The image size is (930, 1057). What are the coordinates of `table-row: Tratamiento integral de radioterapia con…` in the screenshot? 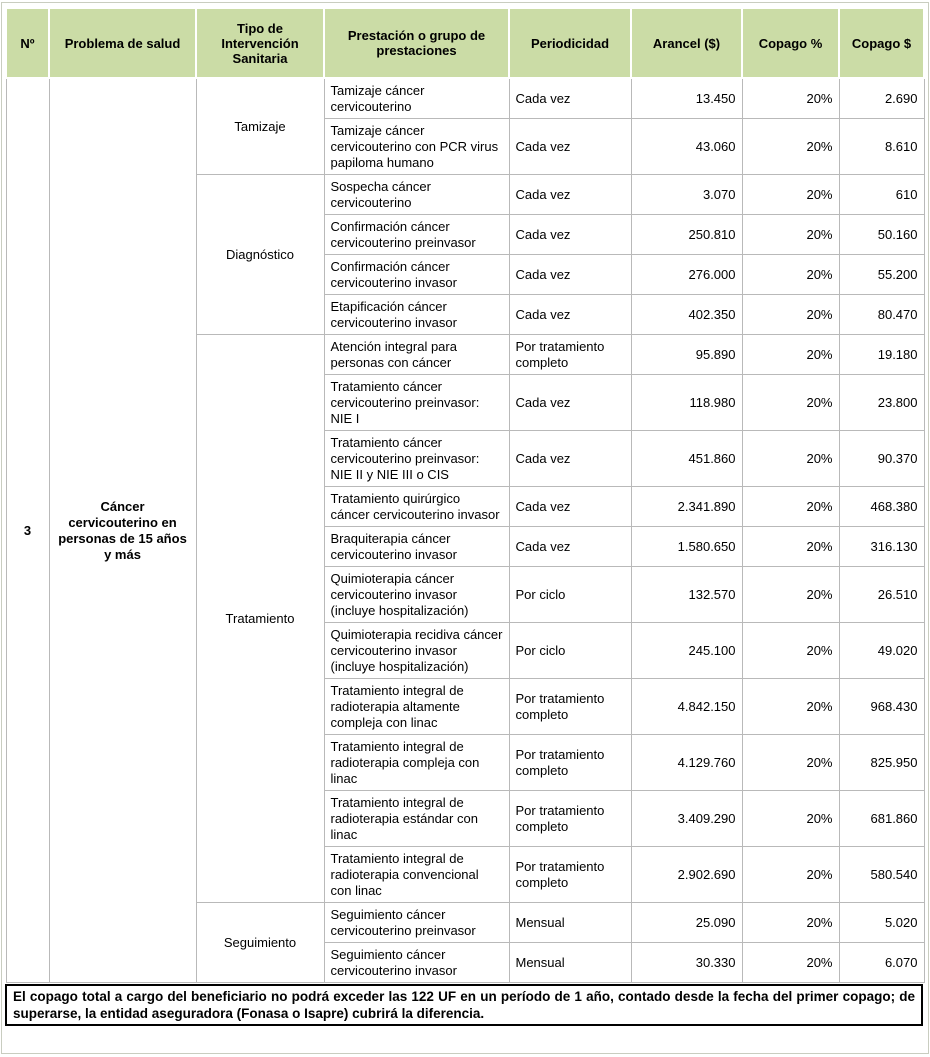 It's located at (465, 874).